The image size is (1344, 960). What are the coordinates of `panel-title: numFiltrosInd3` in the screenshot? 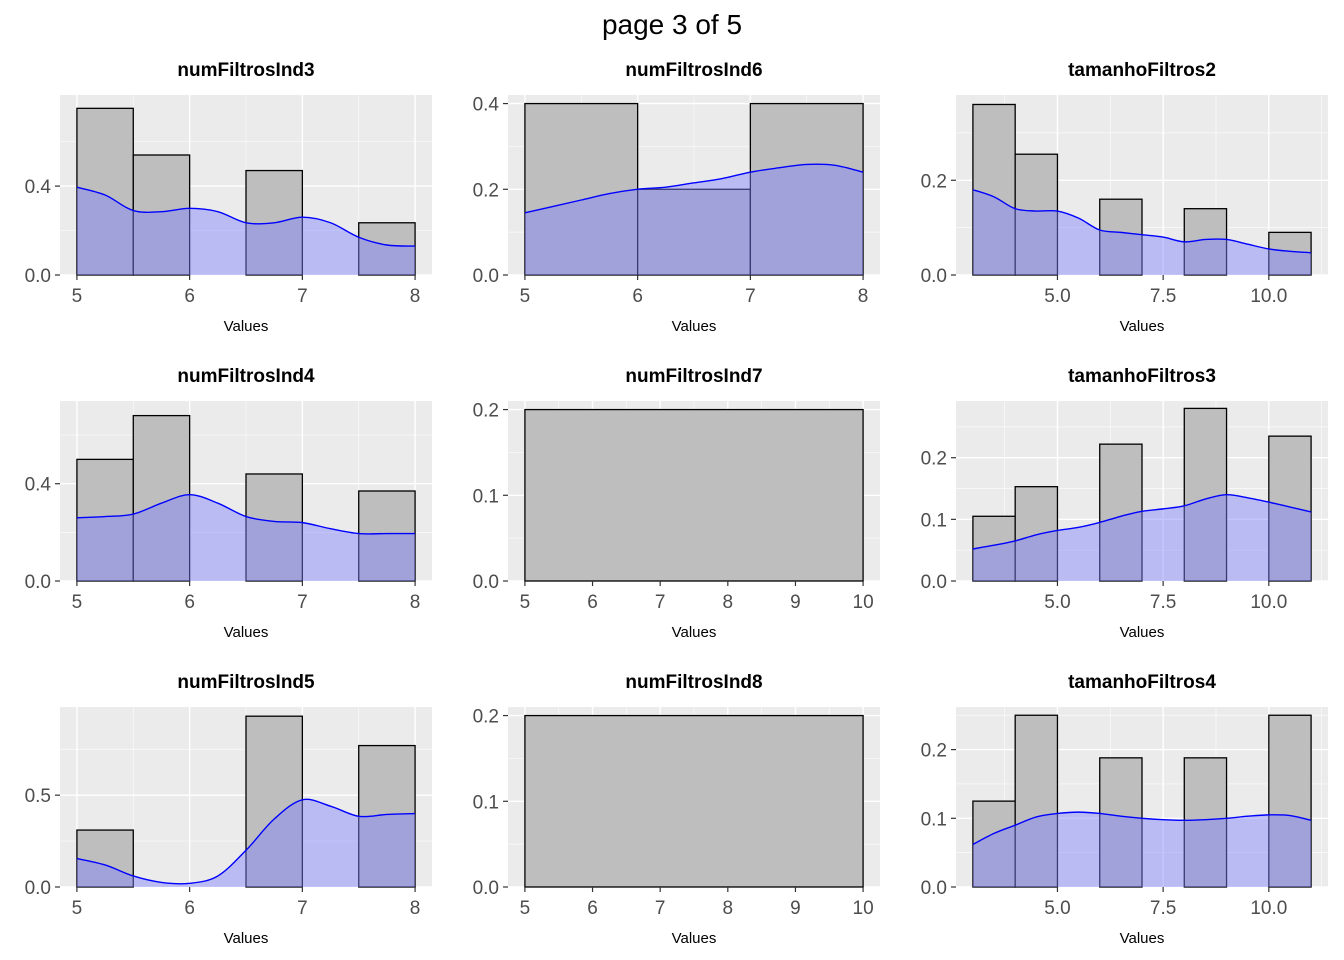 It's located at (245, 70).